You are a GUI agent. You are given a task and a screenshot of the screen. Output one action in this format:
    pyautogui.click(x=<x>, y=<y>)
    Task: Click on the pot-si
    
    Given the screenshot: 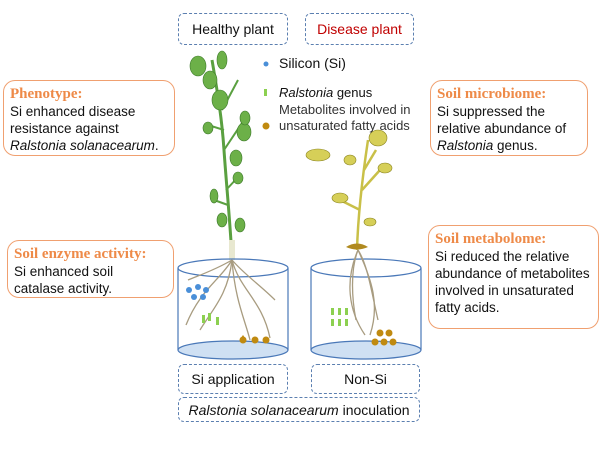 What is the action you would take?
    pyautogui.click(x=233, y=309)
    